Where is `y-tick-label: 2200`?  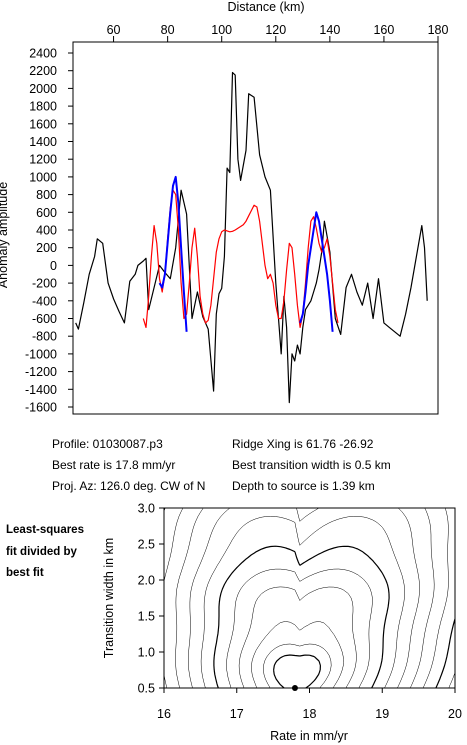 y-tick-label: 2200 is located at coordinates (43, 71).